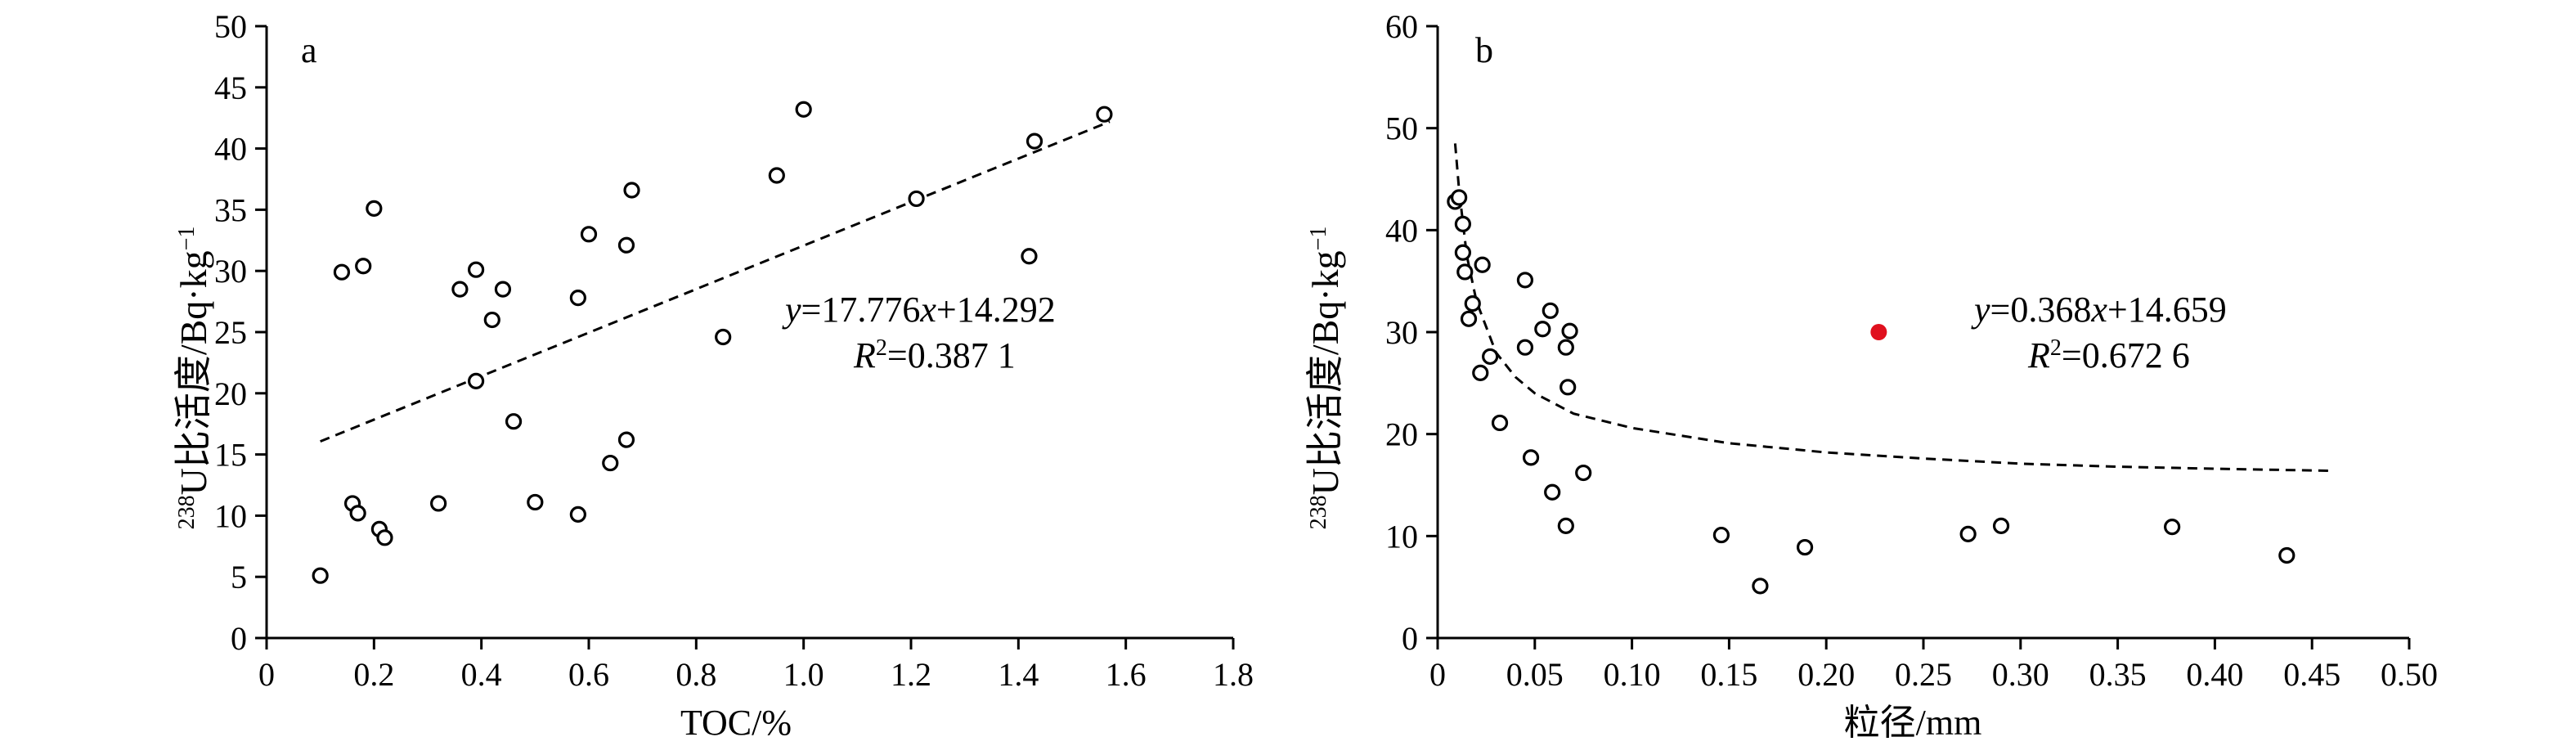  I want to click on chart-a-ylabel-sup: 238, so click(187, 512).